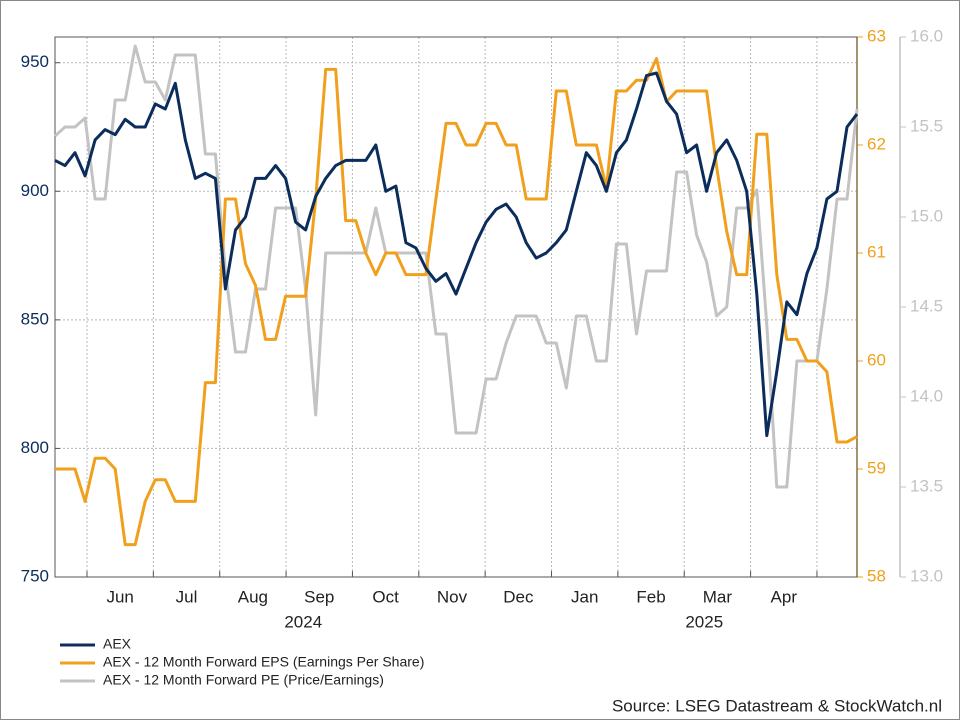 This screenshot has width=960, height=720. I want to click on x-tick-label: Jun, so click(119, 596).